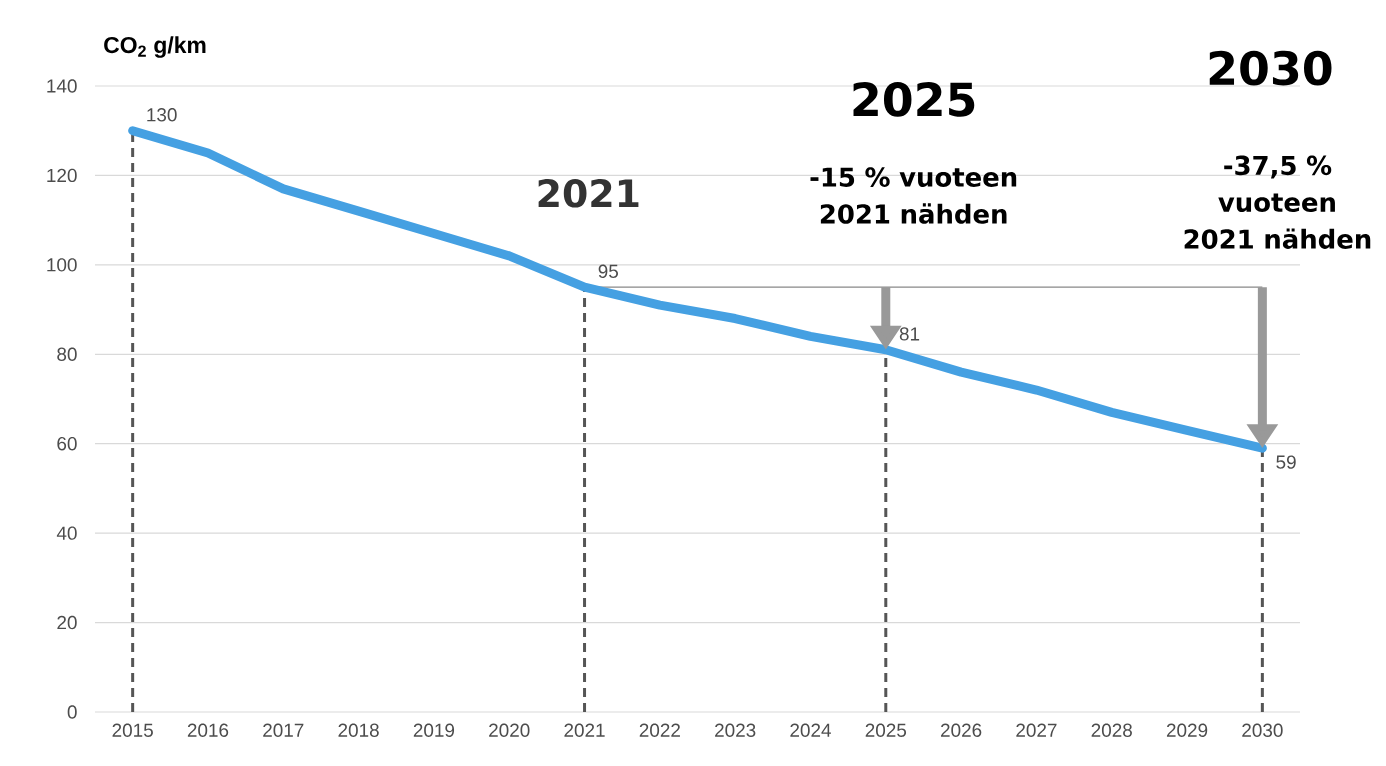 The height and width of the screenshot is (766, 1386). What do you see at coordinates (1036, 730) in the screenshot?
I see `x-tick-label: 2027` at bounding box center [1036, 730].